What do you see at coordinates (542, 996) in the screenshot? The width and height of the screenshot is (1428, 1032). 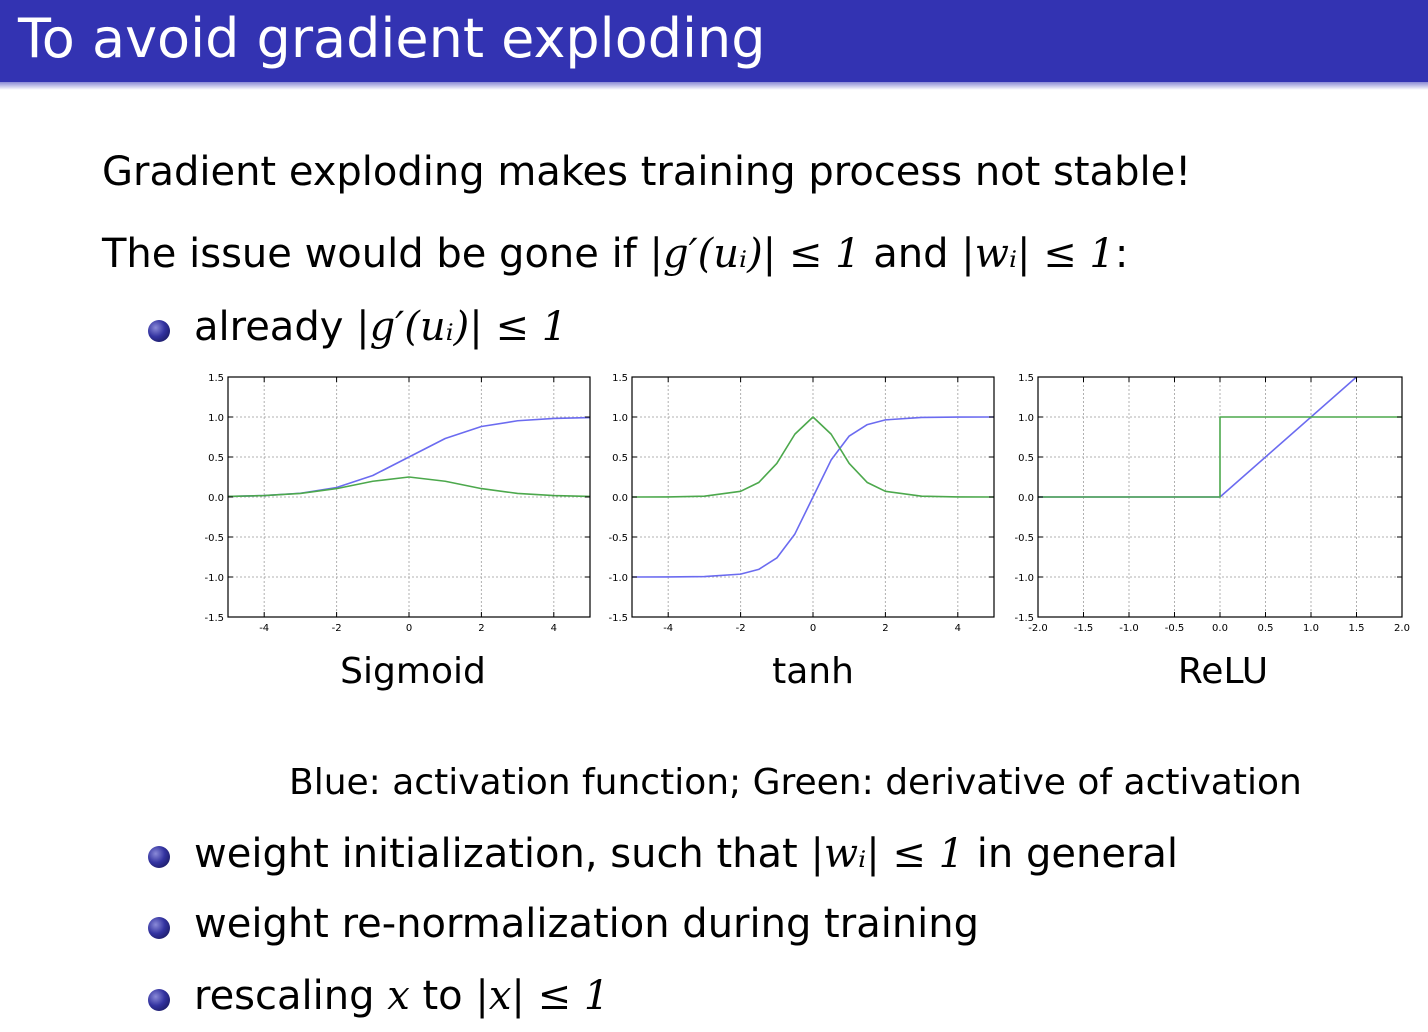 I see `bullet-rescaling-math: |x| ≤ 1` at bounding box center [542, 996].